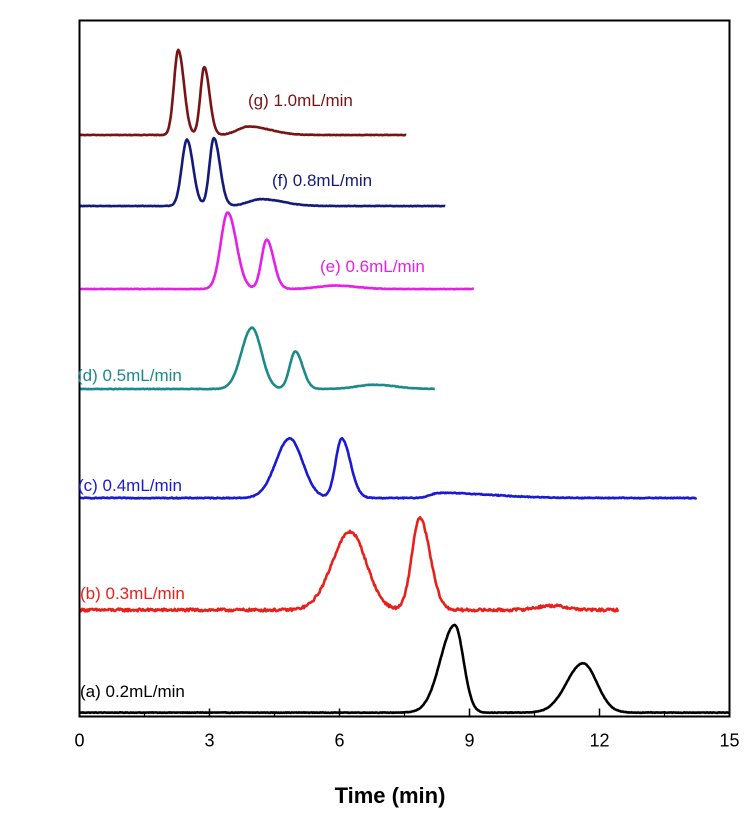 The image size is (749, 816). I want to click on x-tick-label: 0, so click(79, 741).